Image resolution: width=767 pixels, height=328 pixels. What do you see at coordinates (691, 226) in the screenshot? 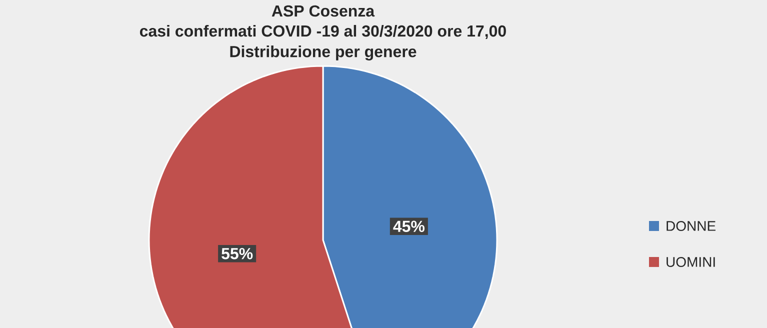
I see `legend-label: DONNE` at bounding box center [691, 226].